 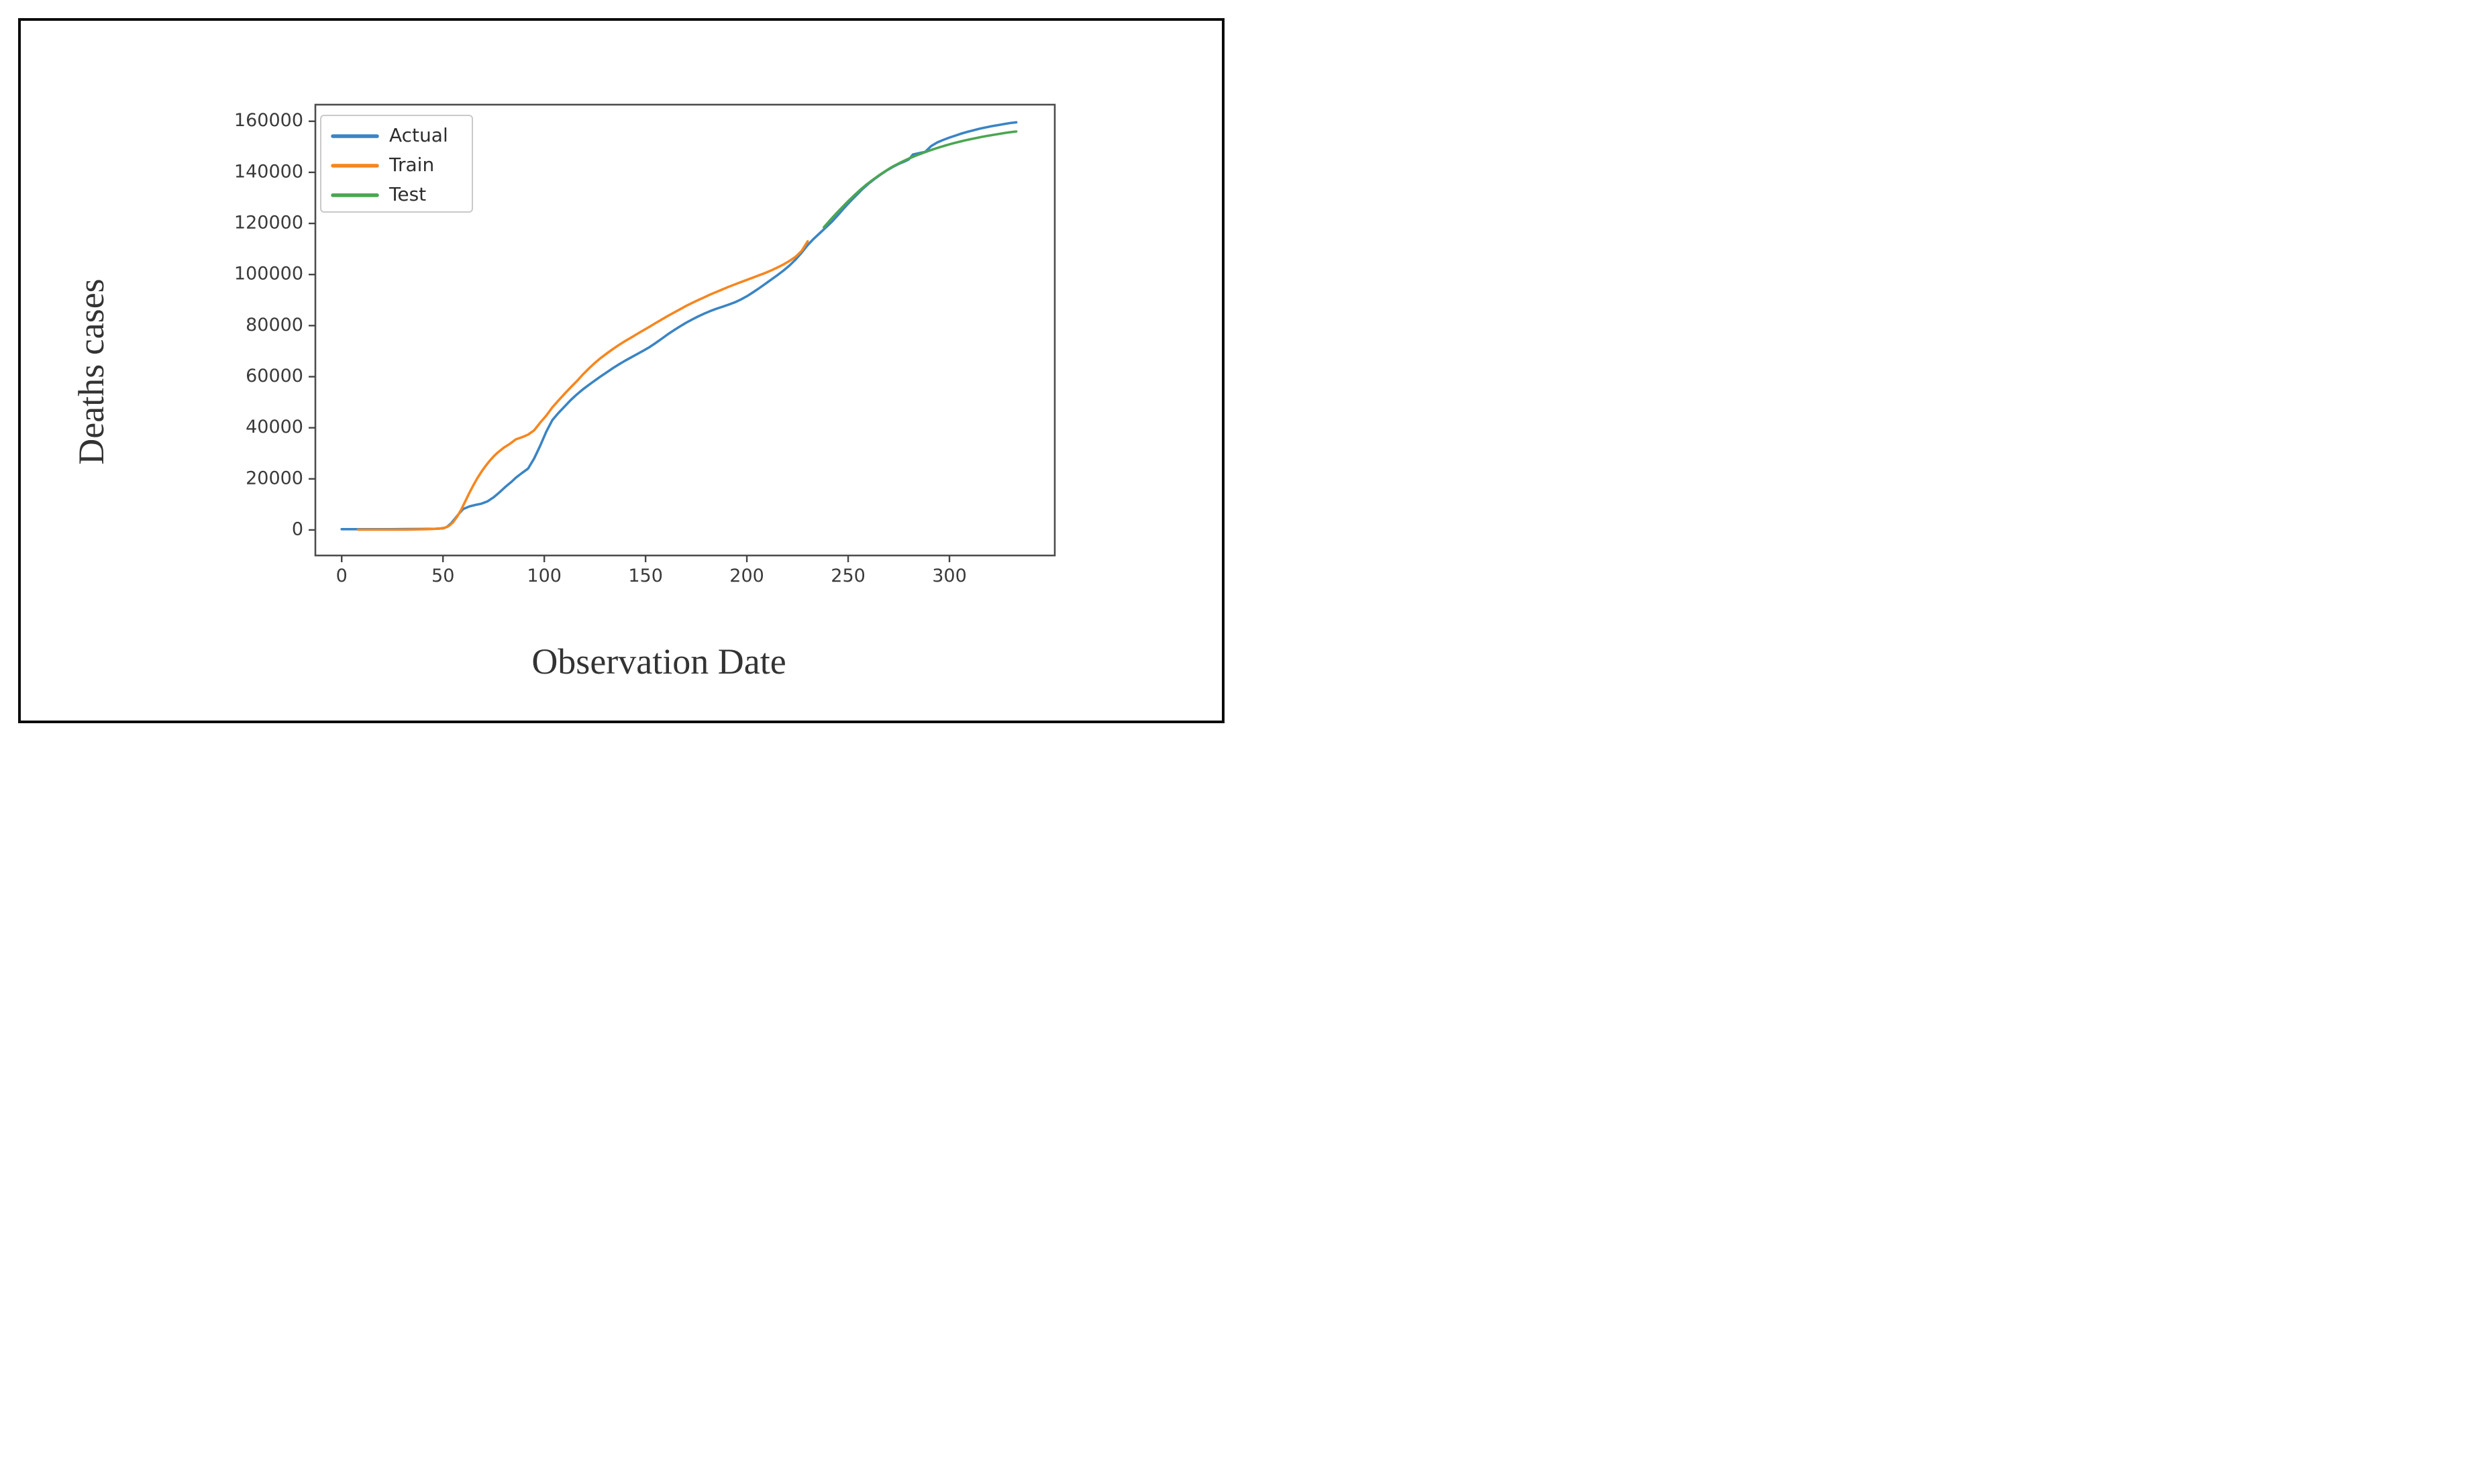 I want to click on x-tick-label: 150, so click(x=645, y=576).